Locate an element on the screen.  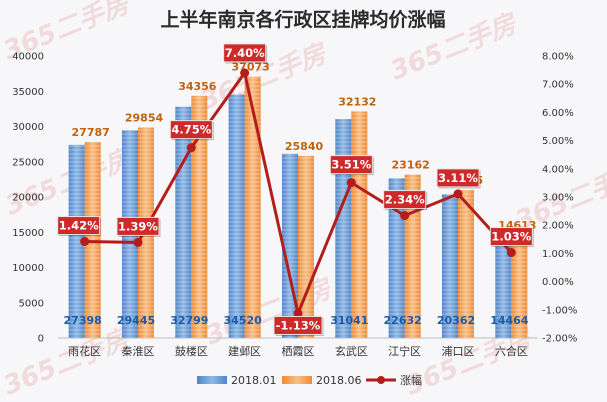
category-label: 江宁区 is located at coordinates (404, 351).